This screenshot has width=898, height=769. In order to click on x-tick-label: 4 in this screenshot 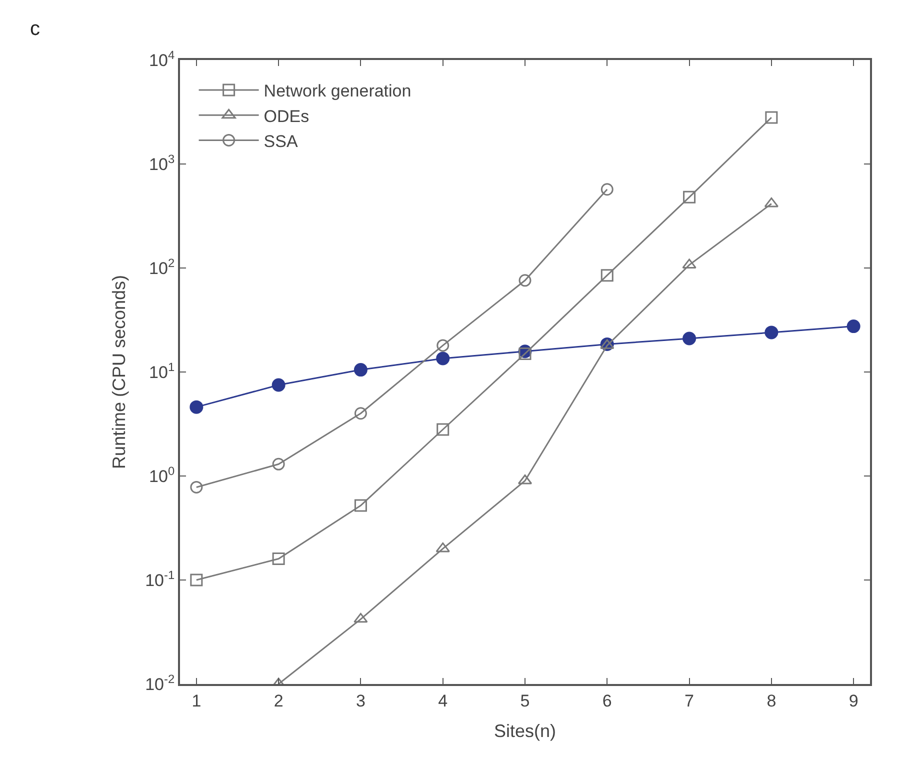, I will do `click(443, 700)`.